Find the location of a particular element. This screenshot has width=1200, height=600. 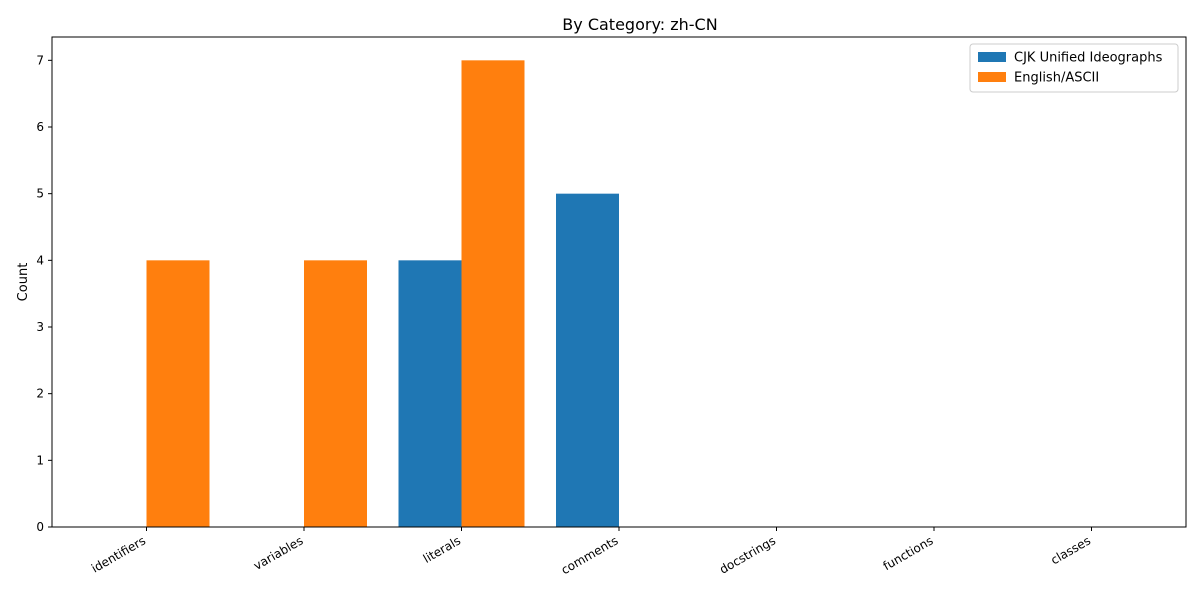

y-tick-label: 7 is located at coordinates (40, 60).